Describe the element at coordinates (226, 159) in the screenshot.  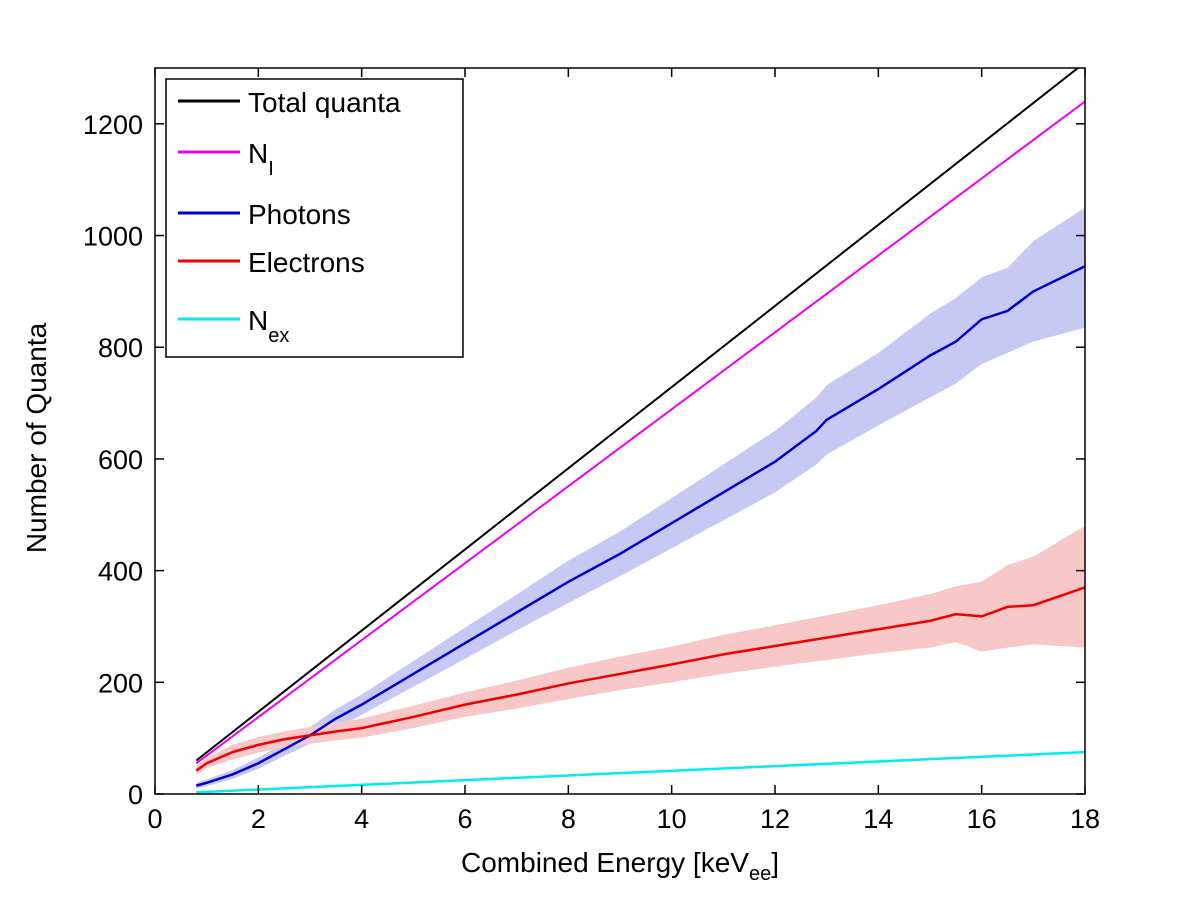
I see `legend-entry-1: NI` at that location.